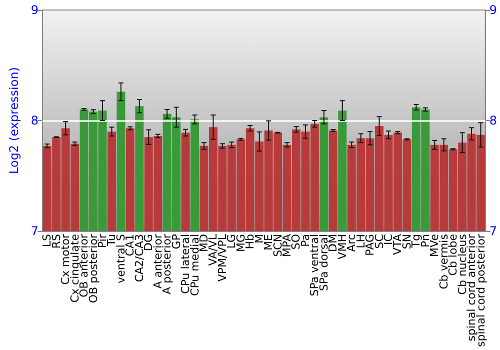  I want to click on x-tick-label: A posterior, so click(167, 264).